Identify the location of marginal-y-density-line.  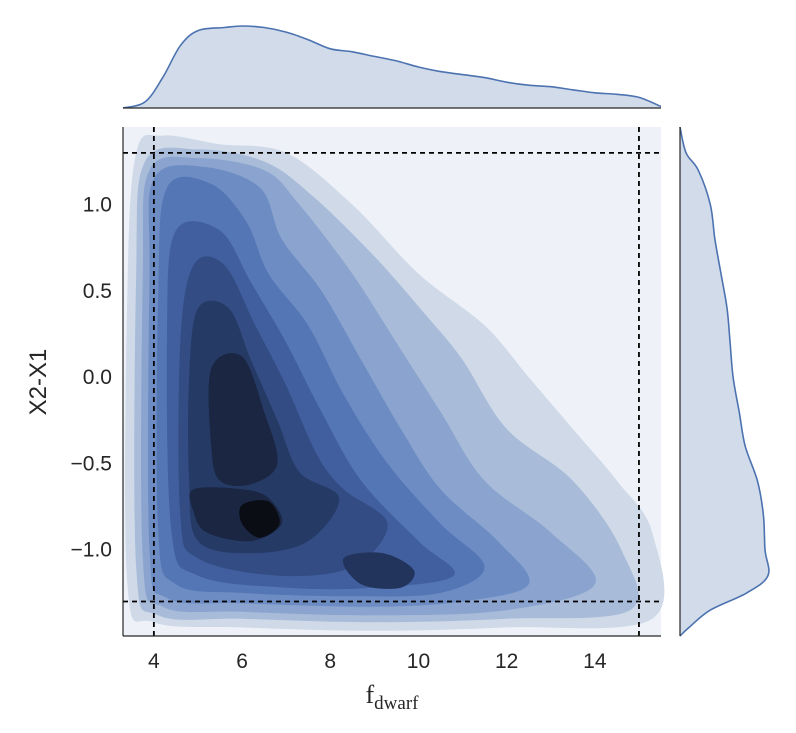
(724, 381).